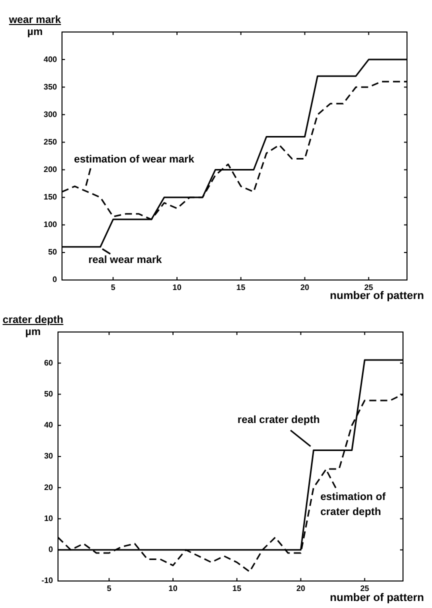 This screenshot has height=608, width=432. What do you see at coordinates (125, 260) in the screenshot?
I see `legend-label: real wear mark` at bounding box center [125, 260].